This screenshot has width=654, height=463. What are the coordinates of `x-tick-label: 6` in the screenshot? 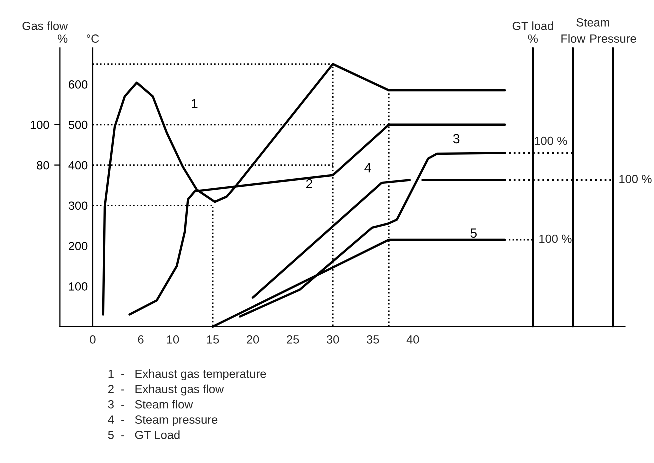 It's located at (141, 340).